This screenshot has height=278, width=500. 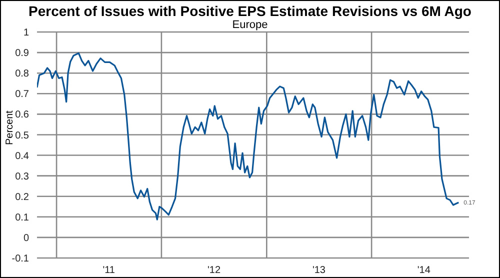 I want to click on y-tick-label: 0.8, so click(x=22, y=74).